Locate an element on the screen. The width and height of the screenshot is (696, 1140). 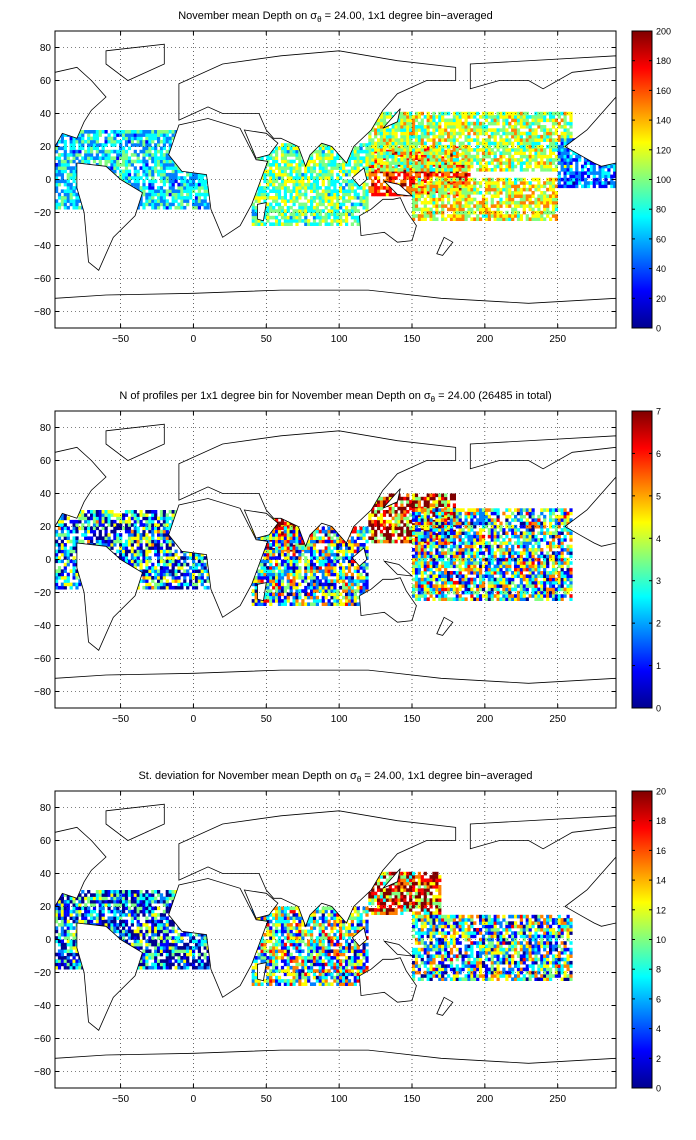
x-tick-label: 250 is located at coordinates (557, 339).